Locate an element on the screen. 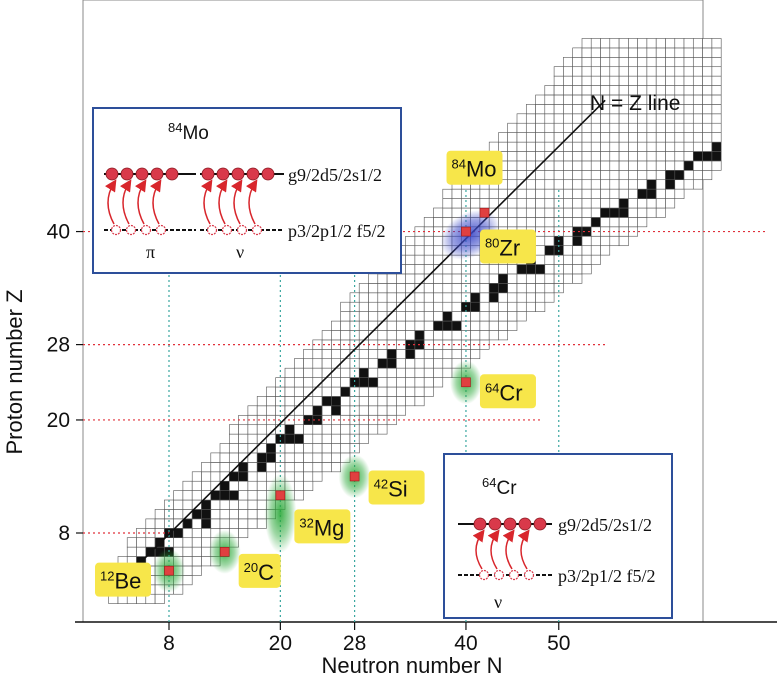 This screenshot has width=777, height=686. x-tick-label-20: 20 is located at coordinates (280, 643).